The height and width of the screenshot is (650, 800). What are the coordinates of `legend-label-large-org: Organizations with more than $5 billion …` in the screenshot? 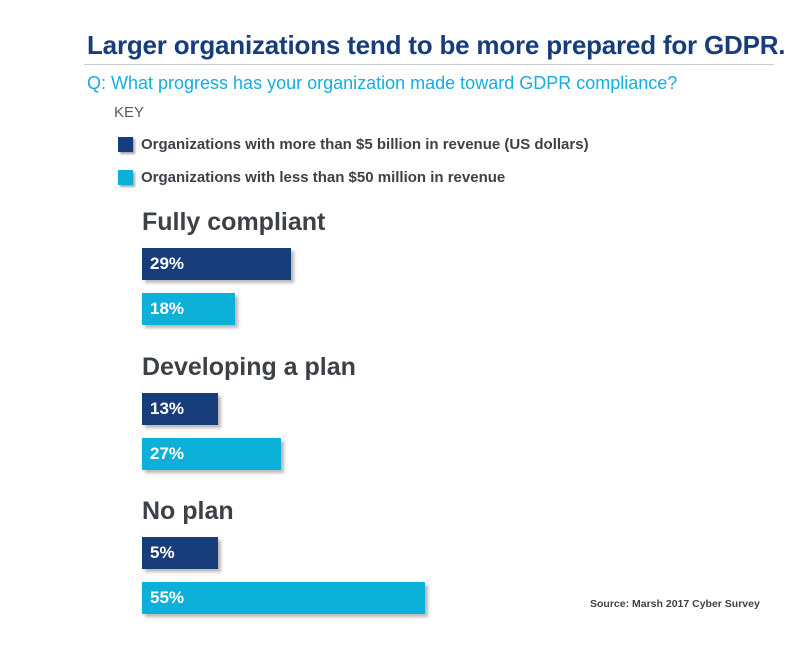 It's located at (365, 144).